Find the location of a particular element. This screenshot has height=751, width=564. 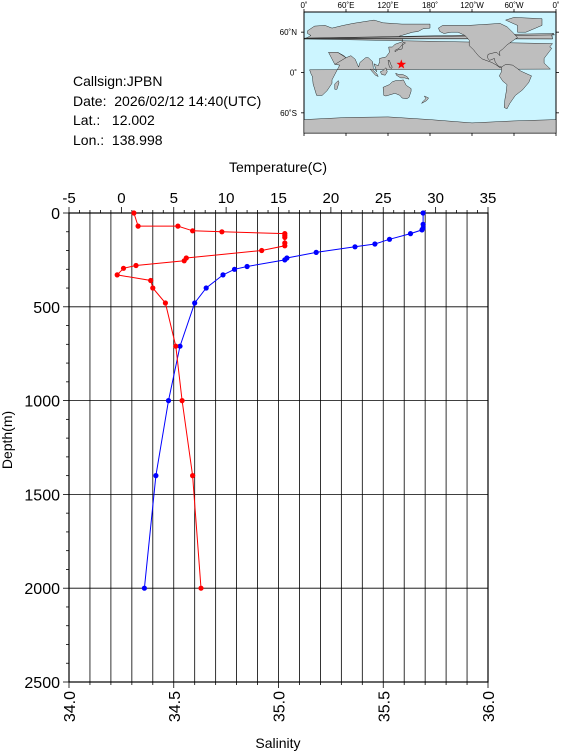

map-land-australia is located at coordinates (397, 89).